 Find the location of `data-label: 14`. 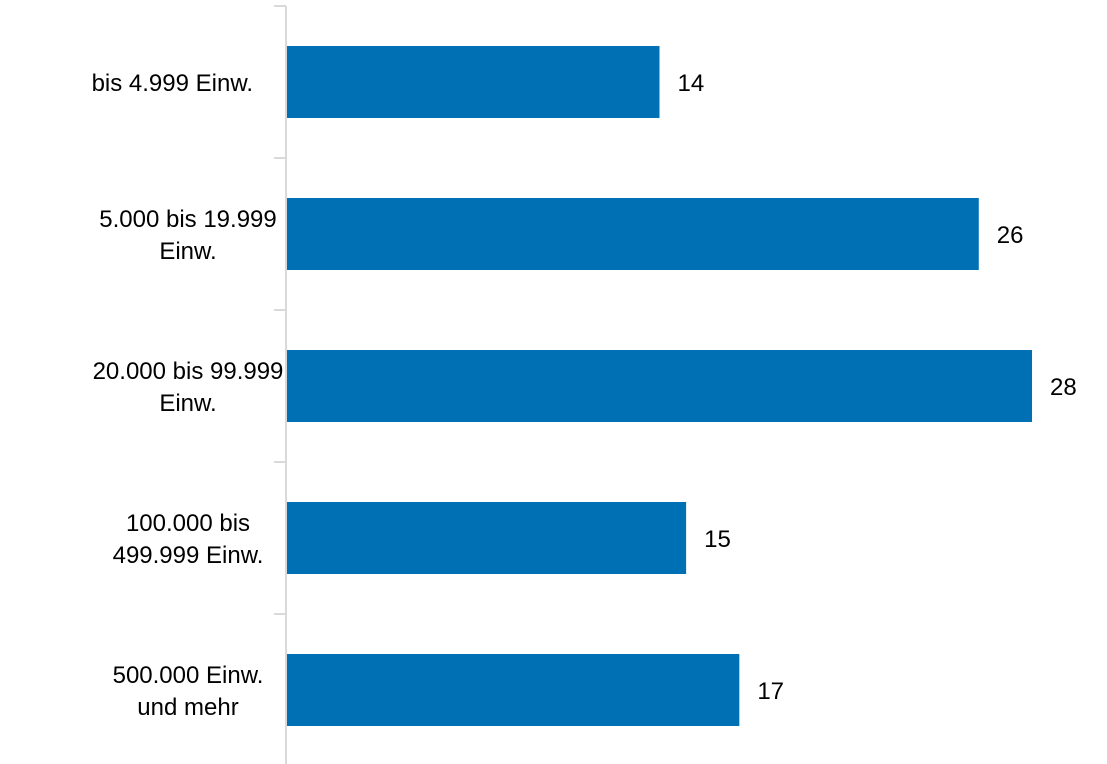

data-label: 14 is located at coordinates (691, 83).